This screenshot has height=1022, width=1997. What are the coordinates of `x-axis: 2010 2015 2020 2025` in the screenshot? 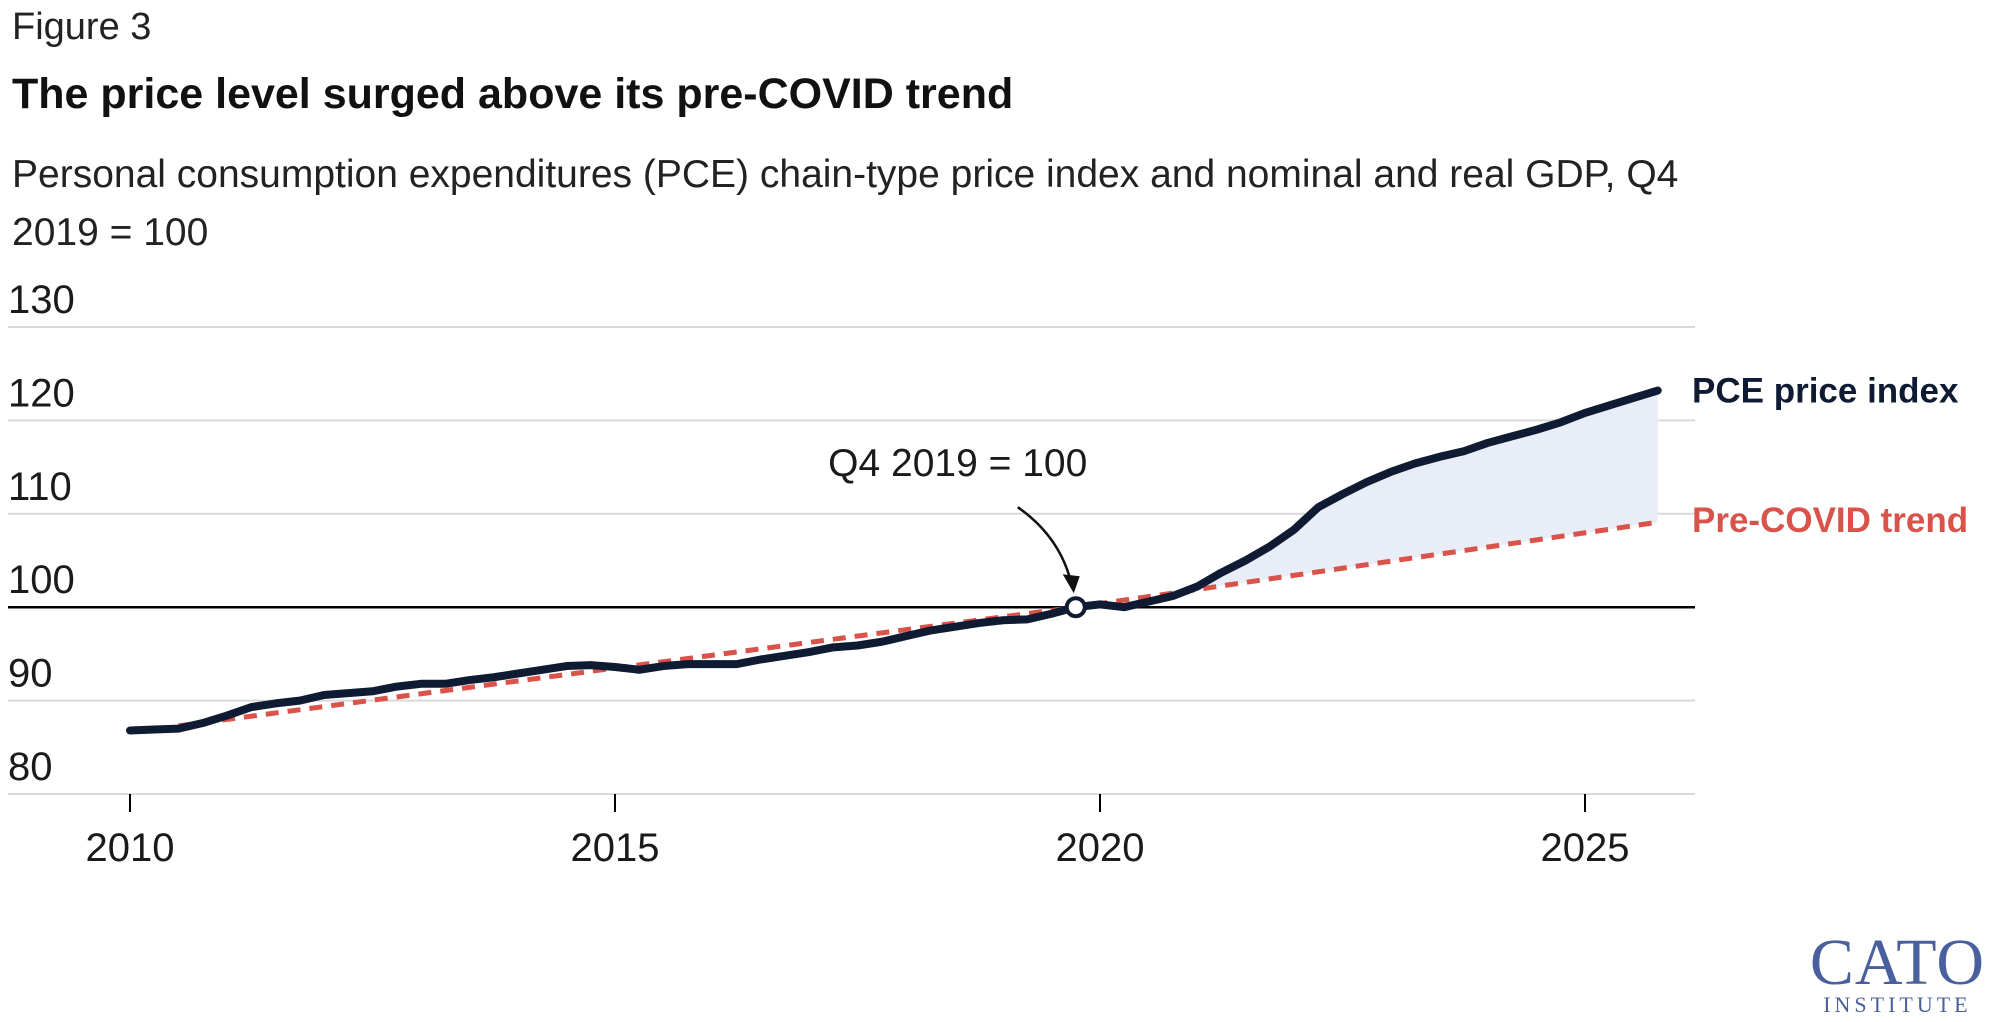 It's located at (851, 831).